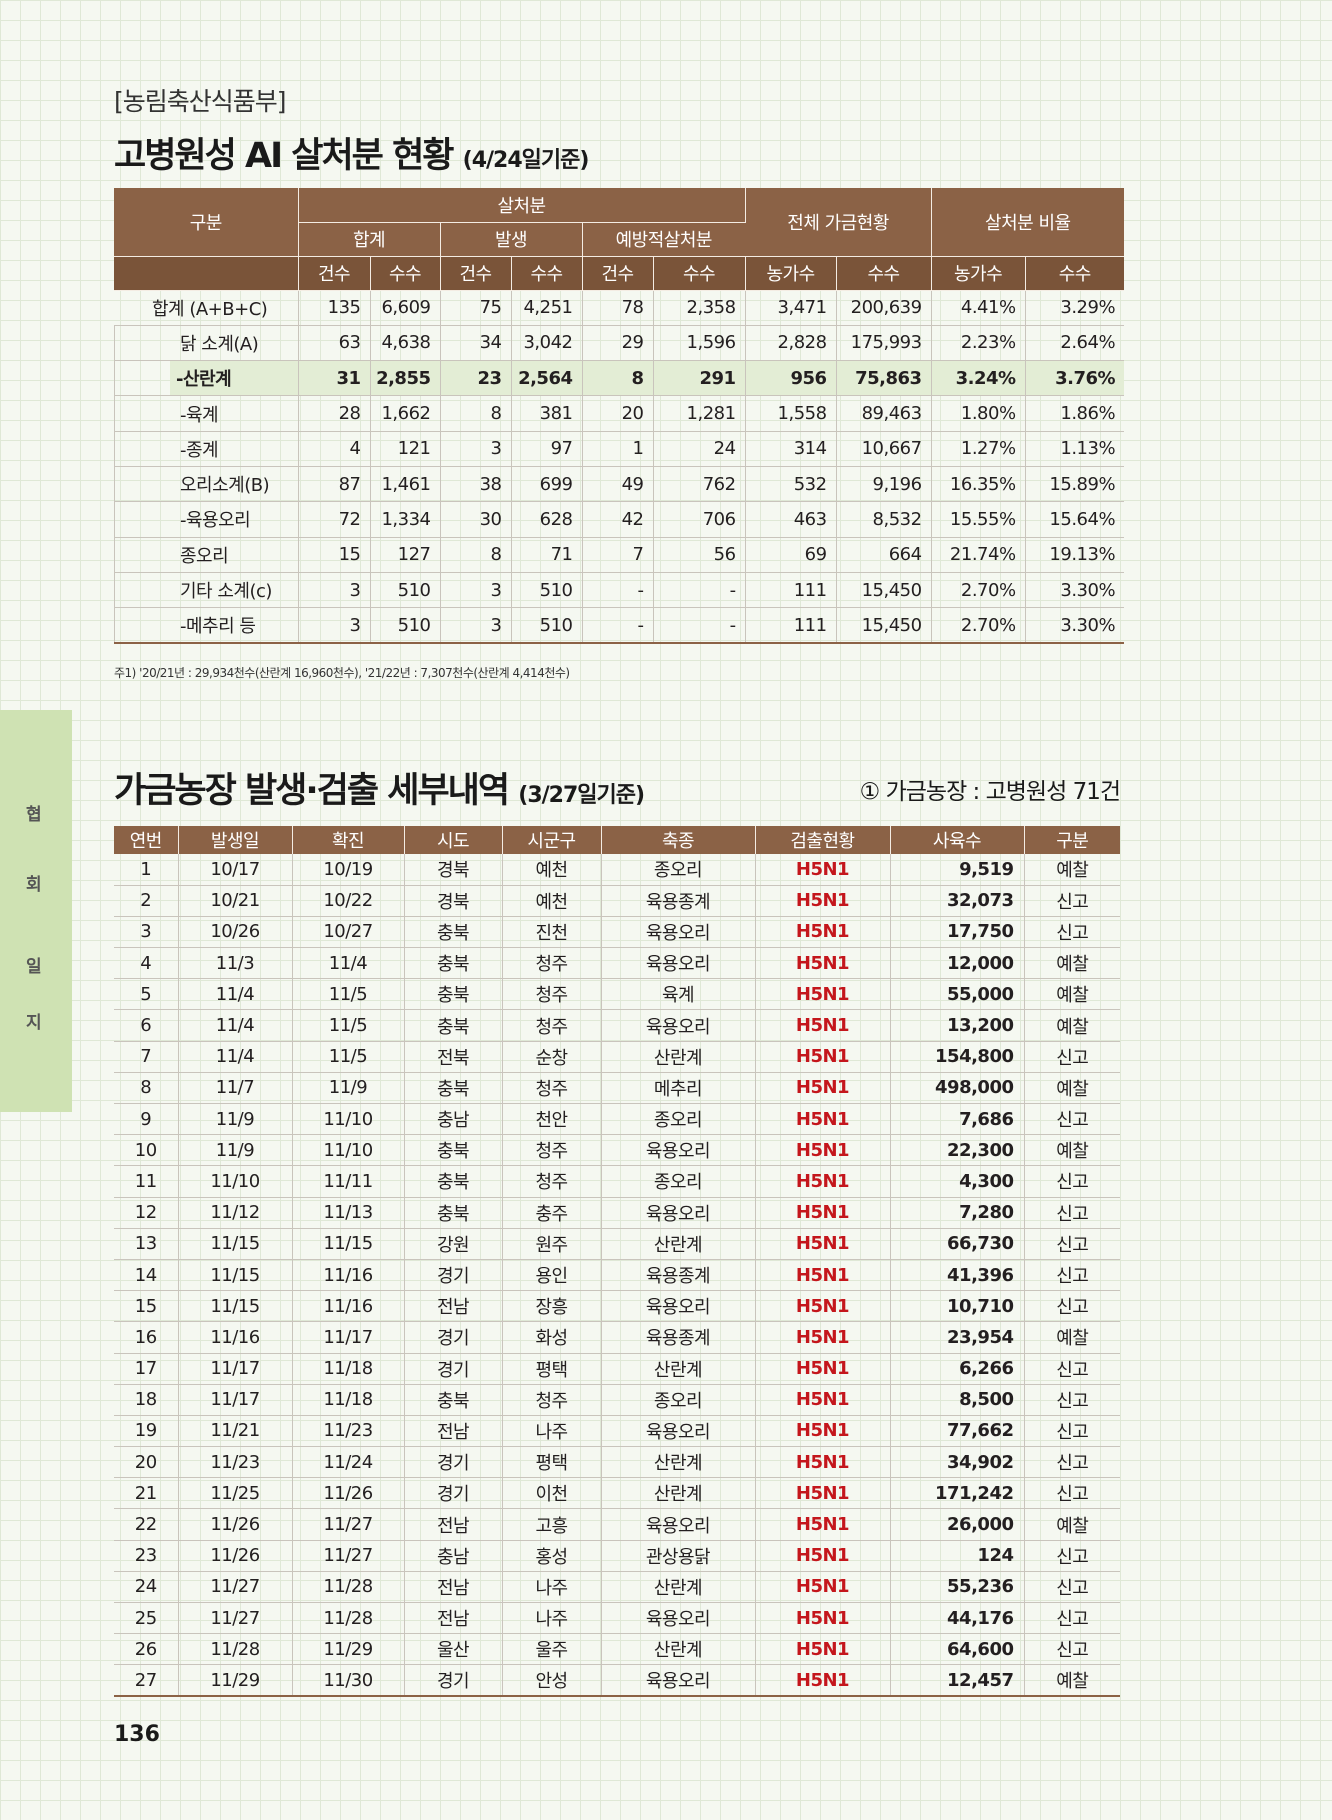 This screenshot has height=1820, width=1332. What do you see at coordinates (618, 378) in the screenshot?
I see `cell-value: 8` at bounding box center [618, 378].